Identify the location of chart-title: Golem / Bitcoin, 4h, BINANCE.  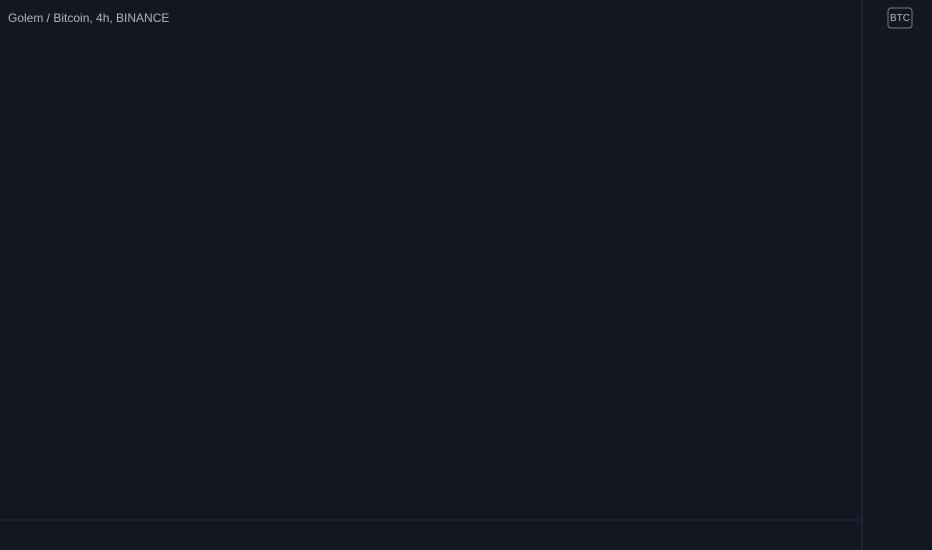
(88, 18).